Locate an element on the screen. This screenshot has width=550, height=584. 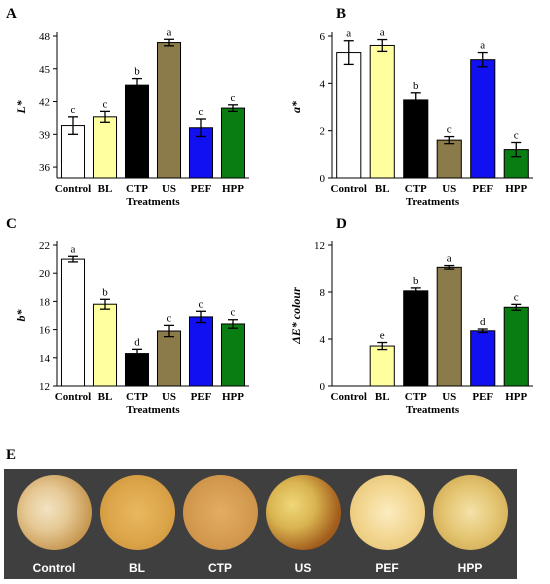
panel-b-y-axis-label: a* is located at coordinates (296, 106).